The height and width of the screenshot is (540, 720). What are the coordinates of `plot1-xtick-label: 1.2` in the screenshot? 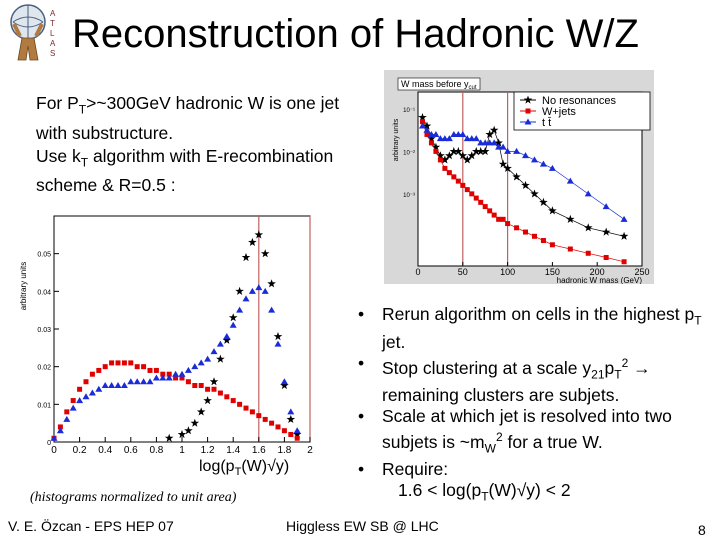 It's located at (208, 450).